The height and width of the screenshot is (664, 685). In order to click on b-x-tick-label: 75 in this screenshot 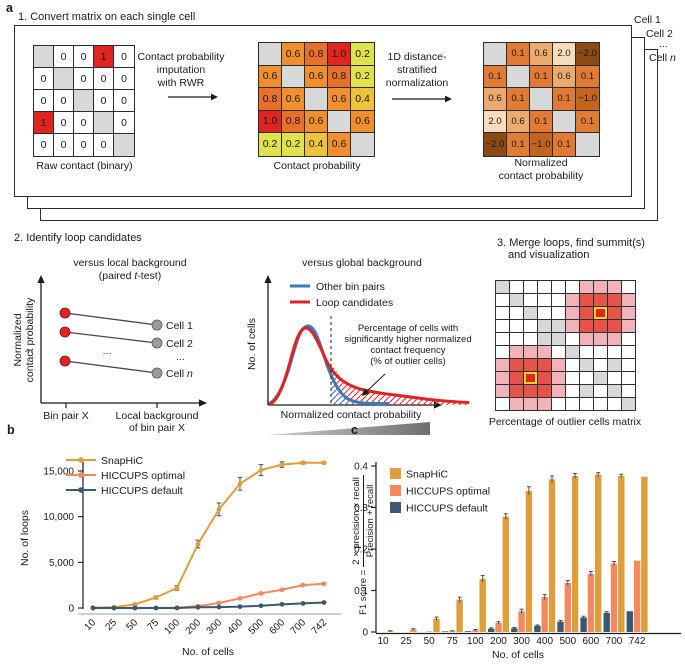, I will do `click(153, 625)`.